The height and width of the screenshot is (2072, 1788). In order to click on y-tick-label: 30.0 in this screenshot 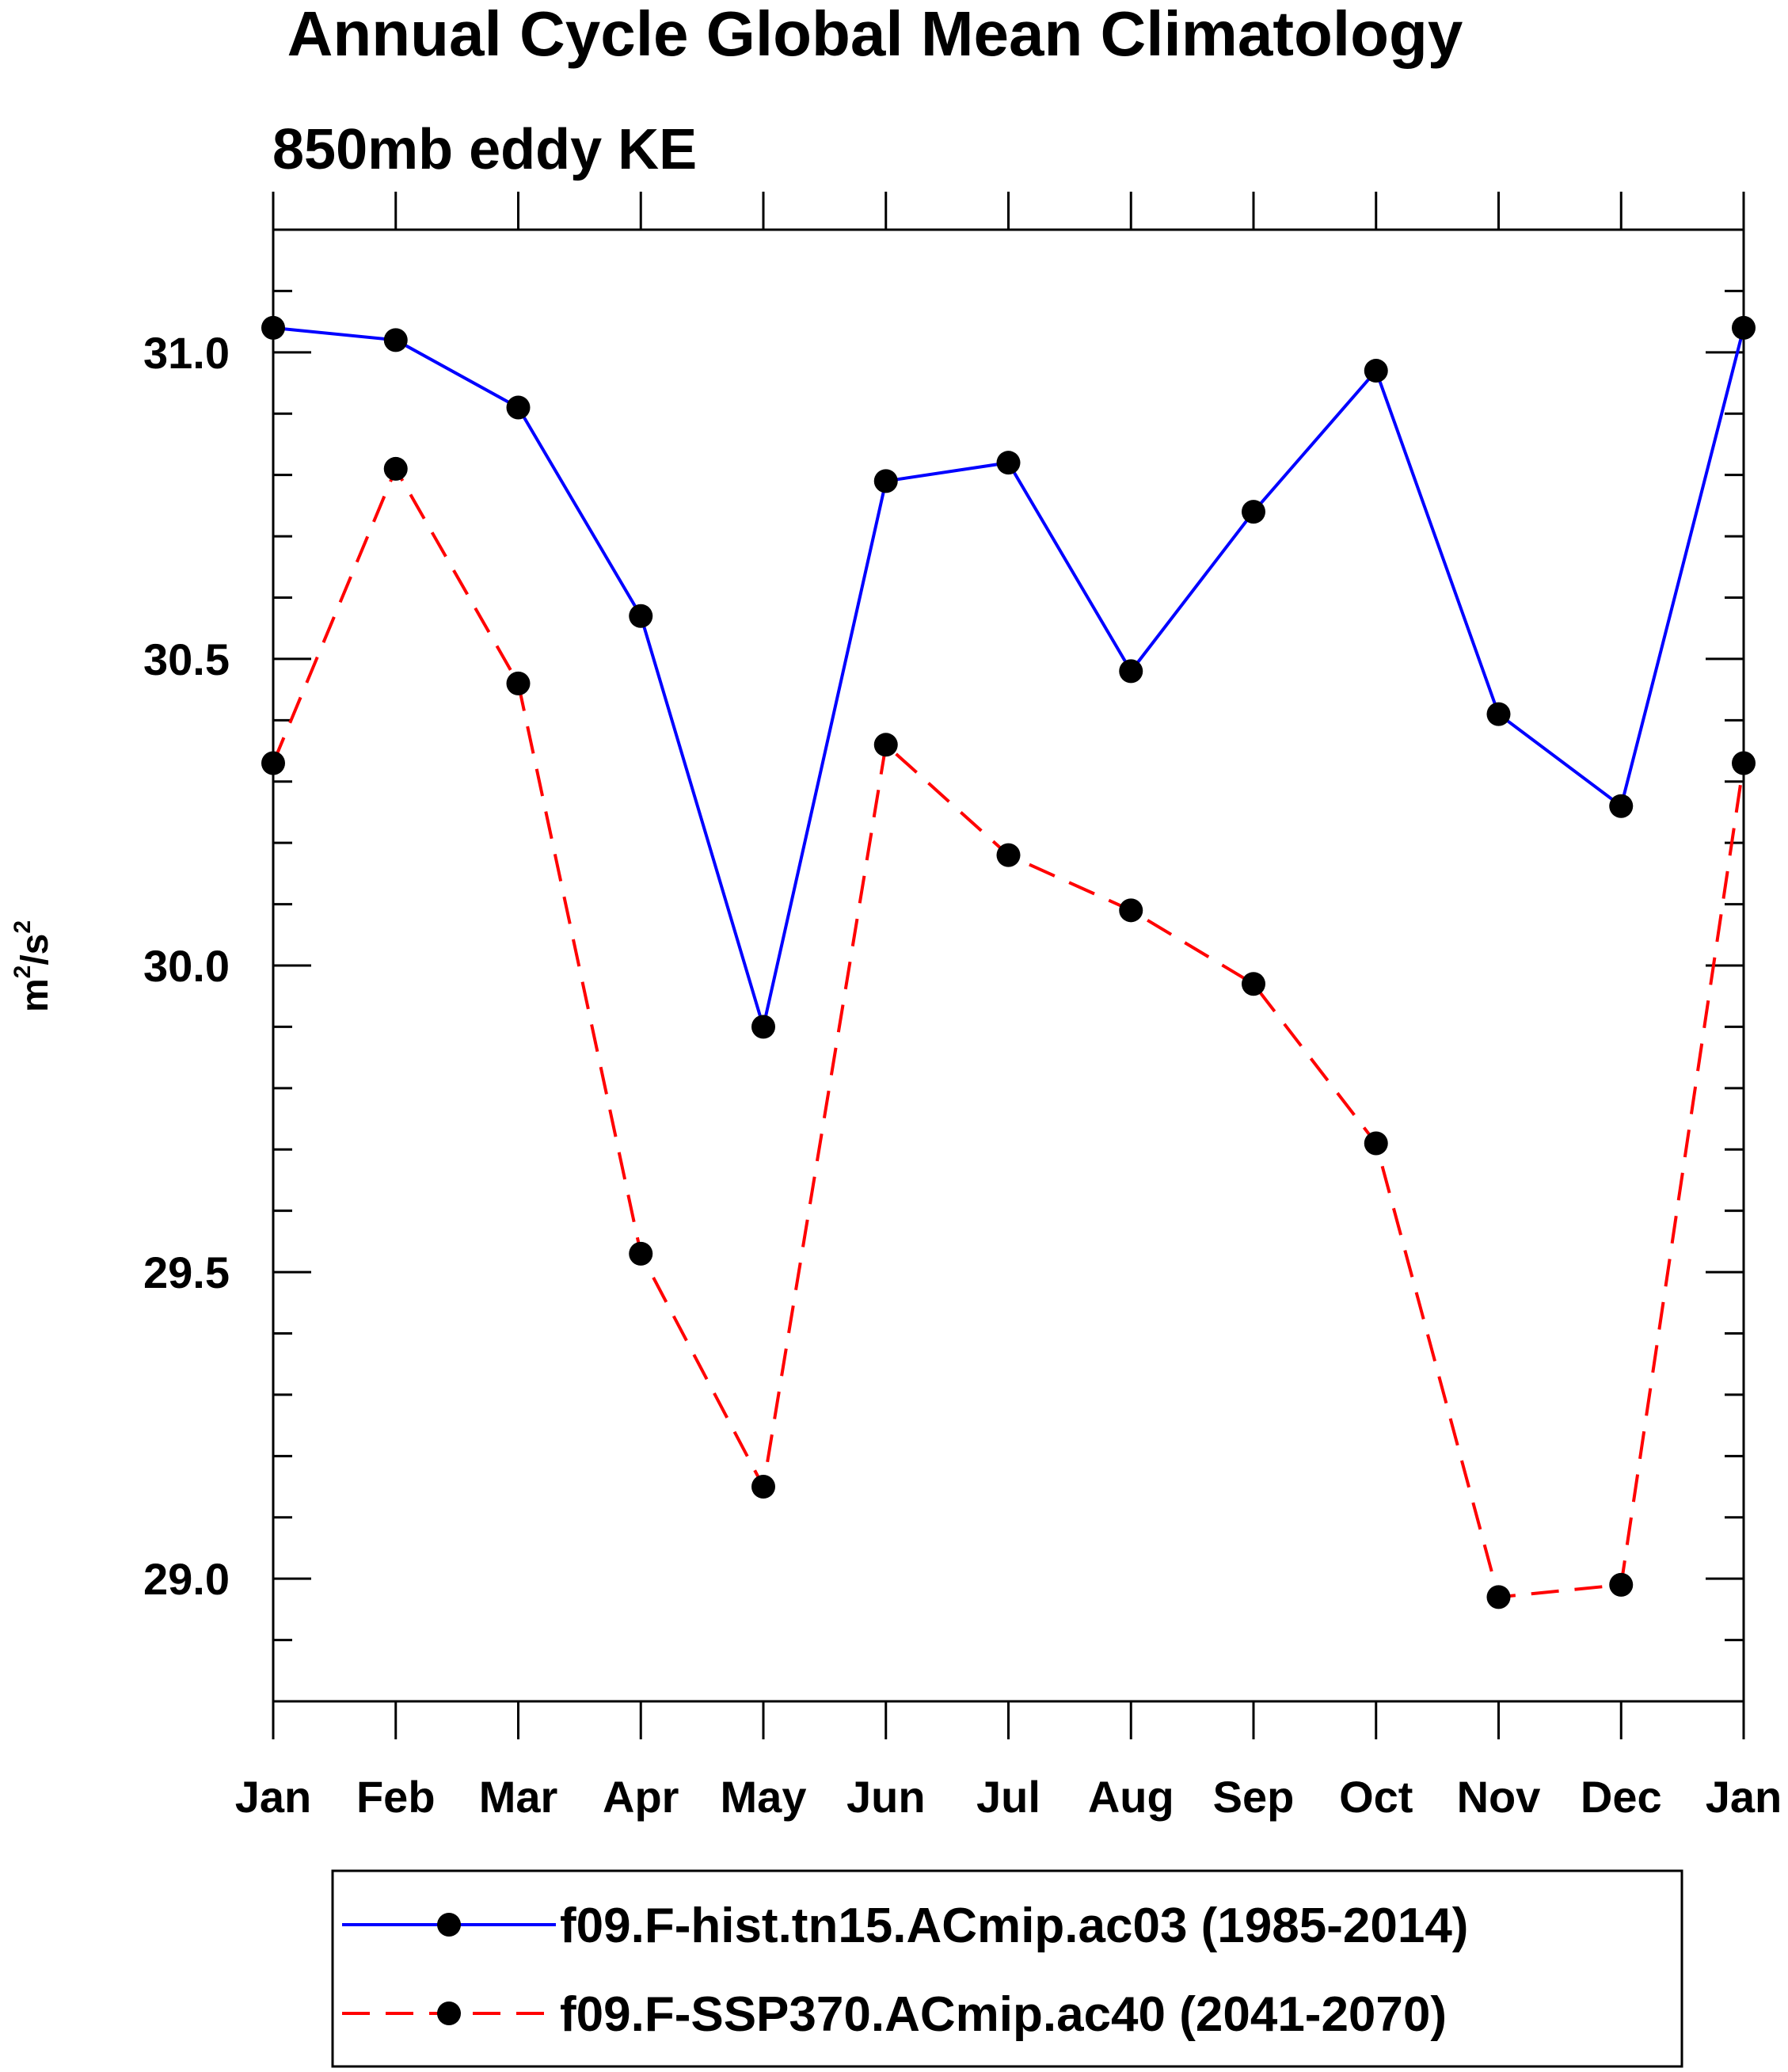, I will do `click(186, 966)`.